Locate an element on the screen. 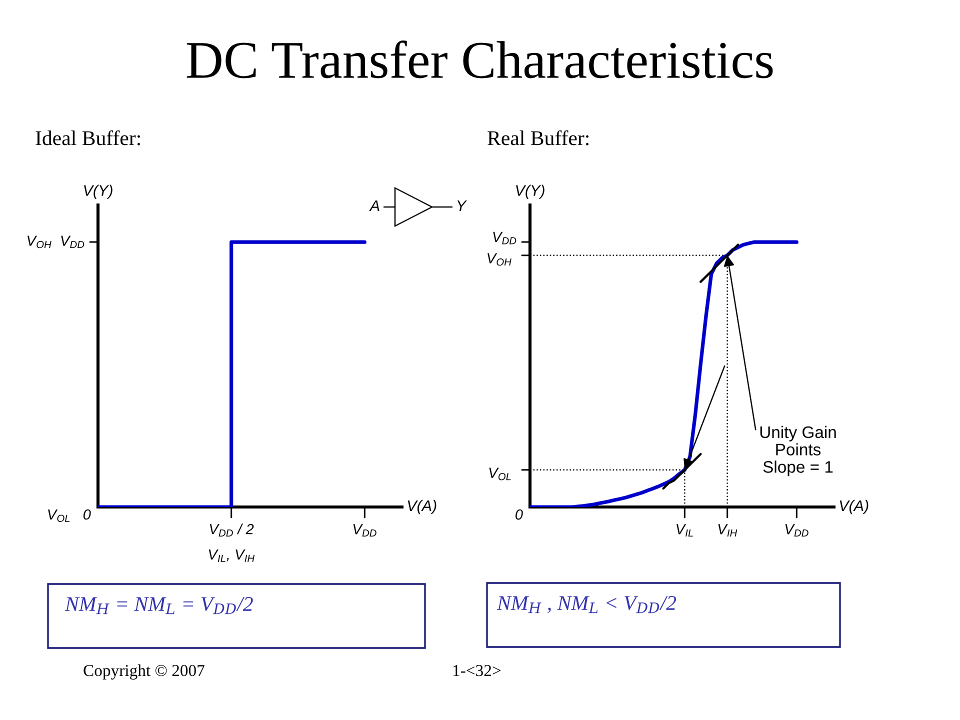 This screenshot has width=960, height=720. text: V$_{OH}$ V$_{DD}$ is located at coordinates (55, 242).